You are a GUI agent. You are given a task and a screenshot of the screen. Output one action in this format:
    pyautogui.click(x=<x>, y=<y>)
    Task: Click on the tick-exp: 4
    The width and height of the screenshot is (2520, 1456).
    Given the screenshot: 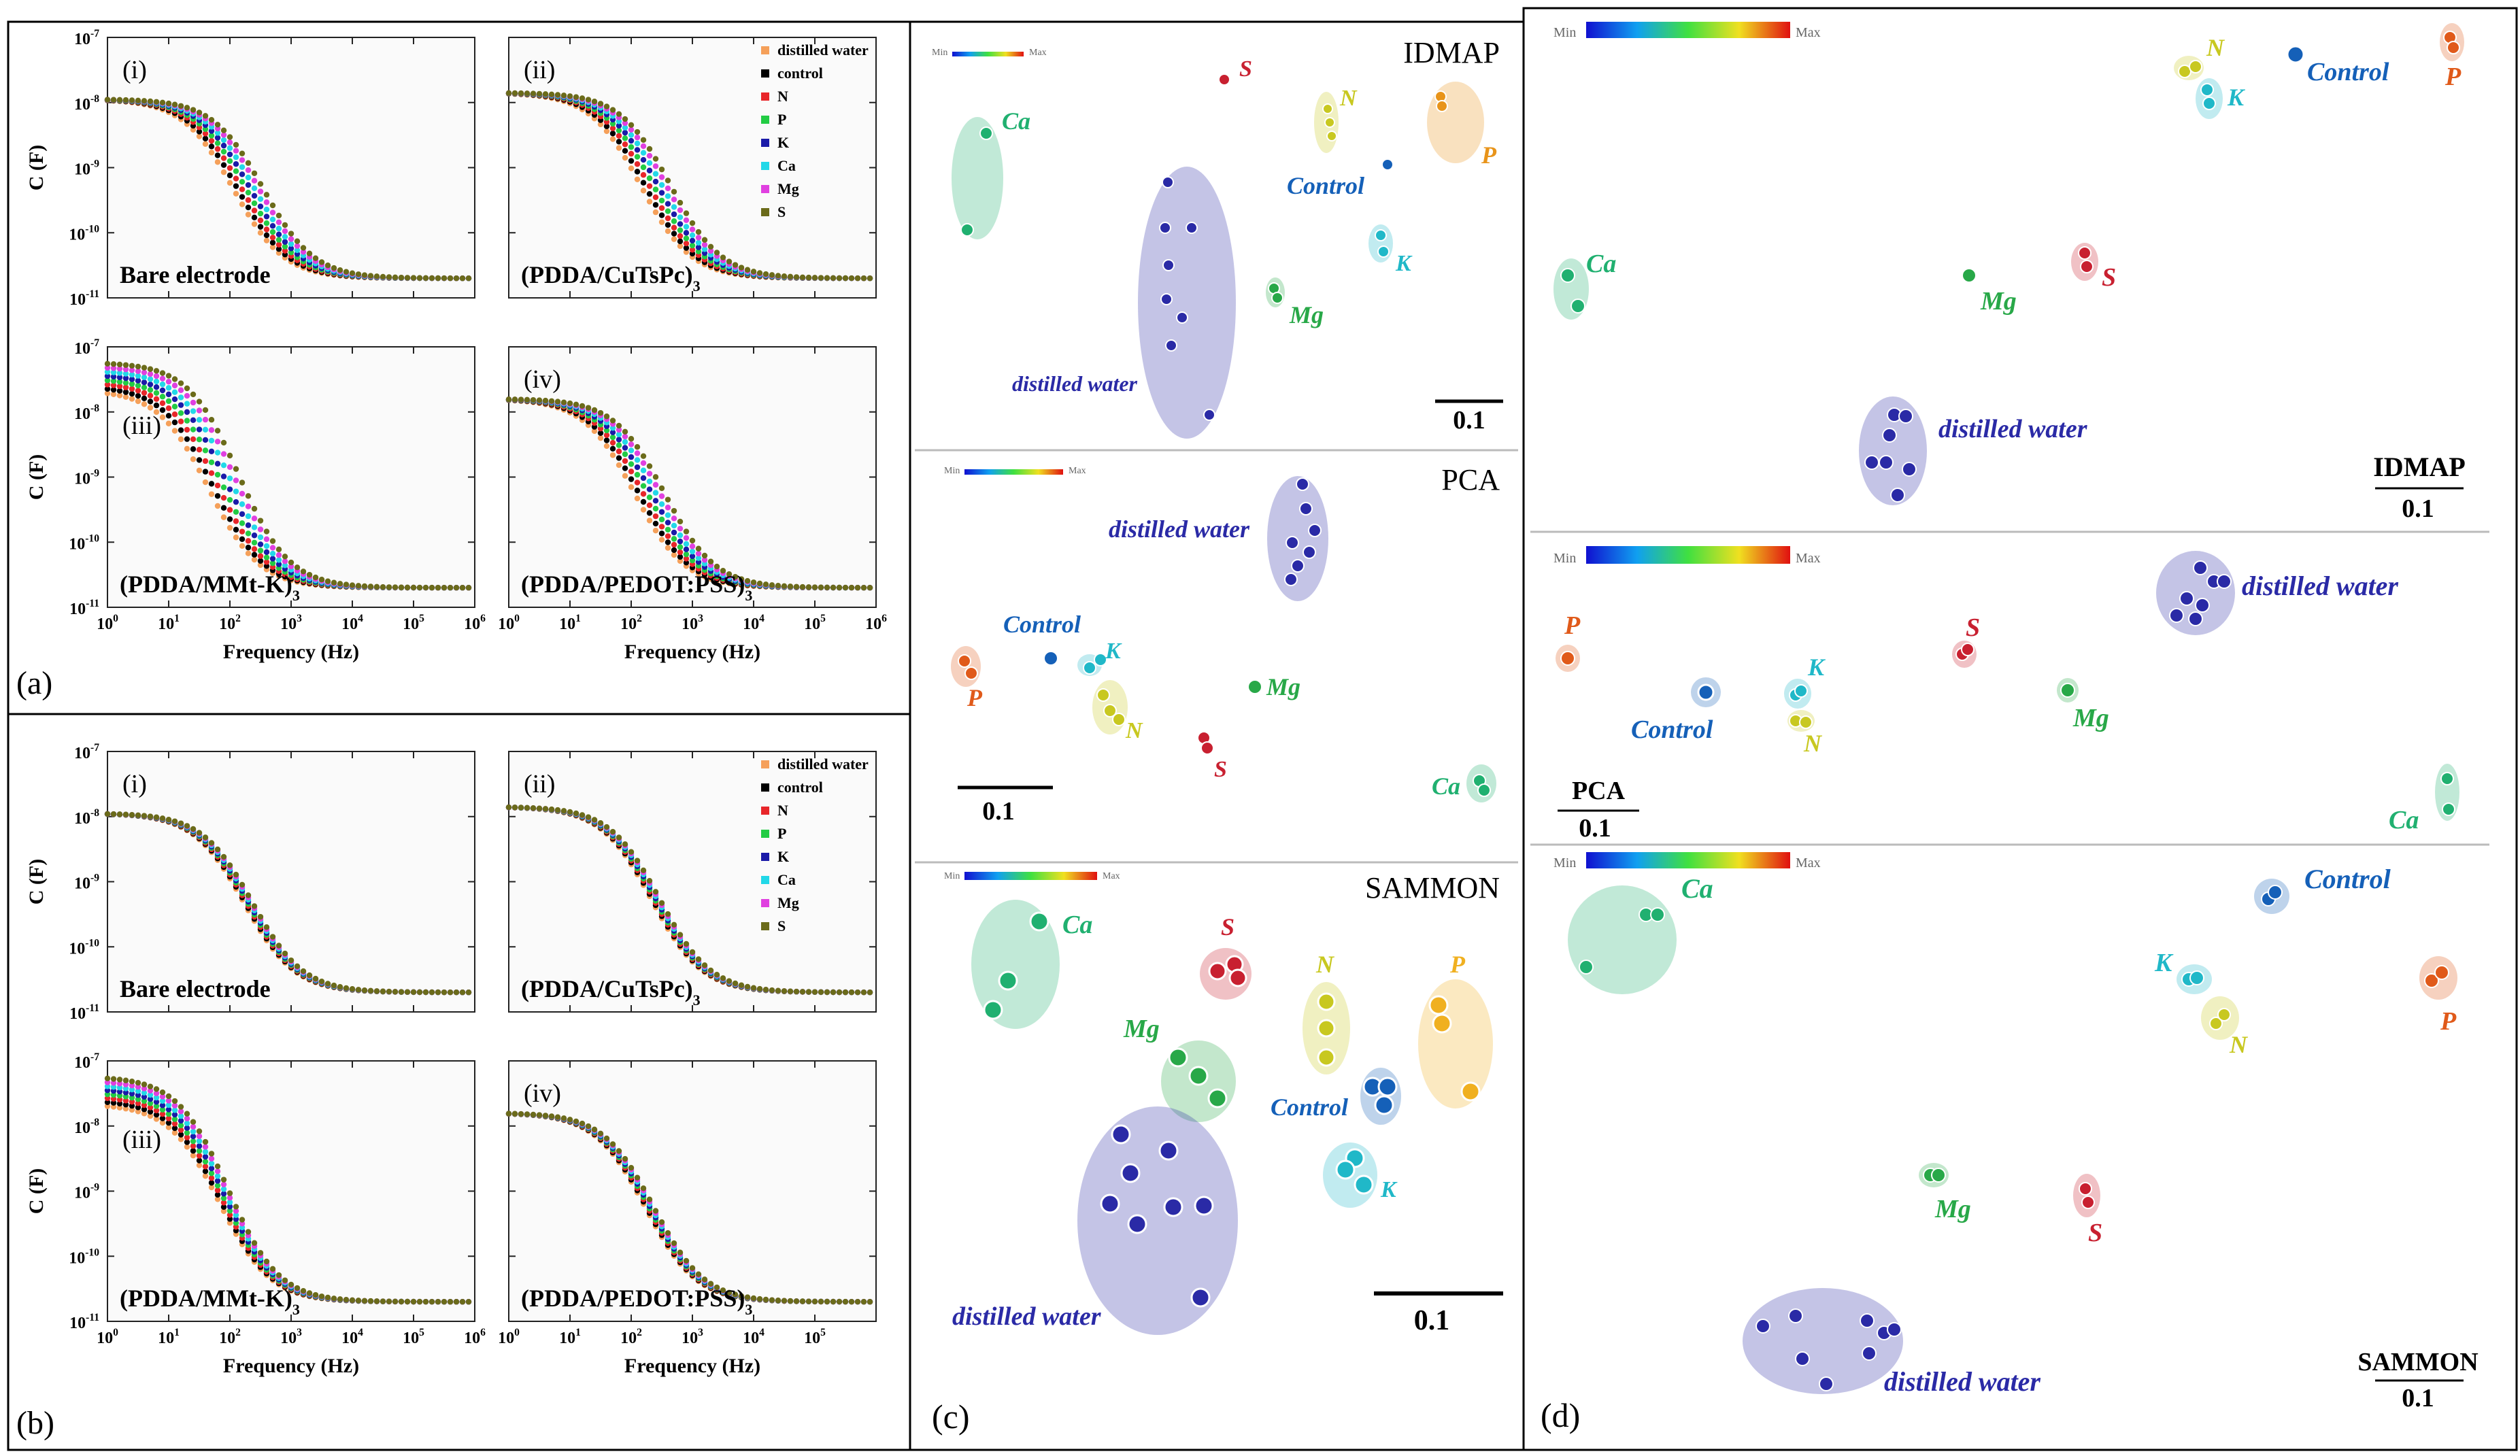 What is the action you would take?
    pyautogui.click(x=762, y=1332)
    